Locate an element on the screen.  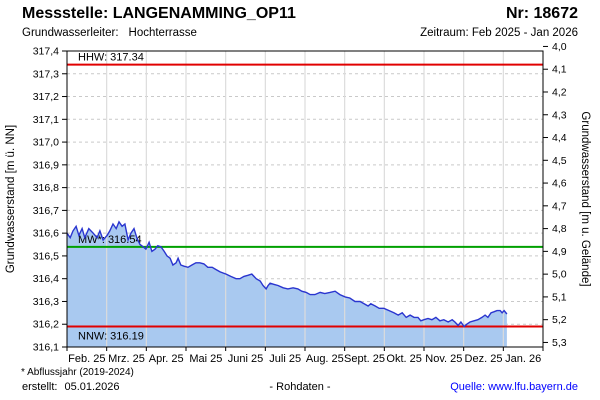
aquifer-label: Grundwasserleiter: is located at coordinates (70, 33).